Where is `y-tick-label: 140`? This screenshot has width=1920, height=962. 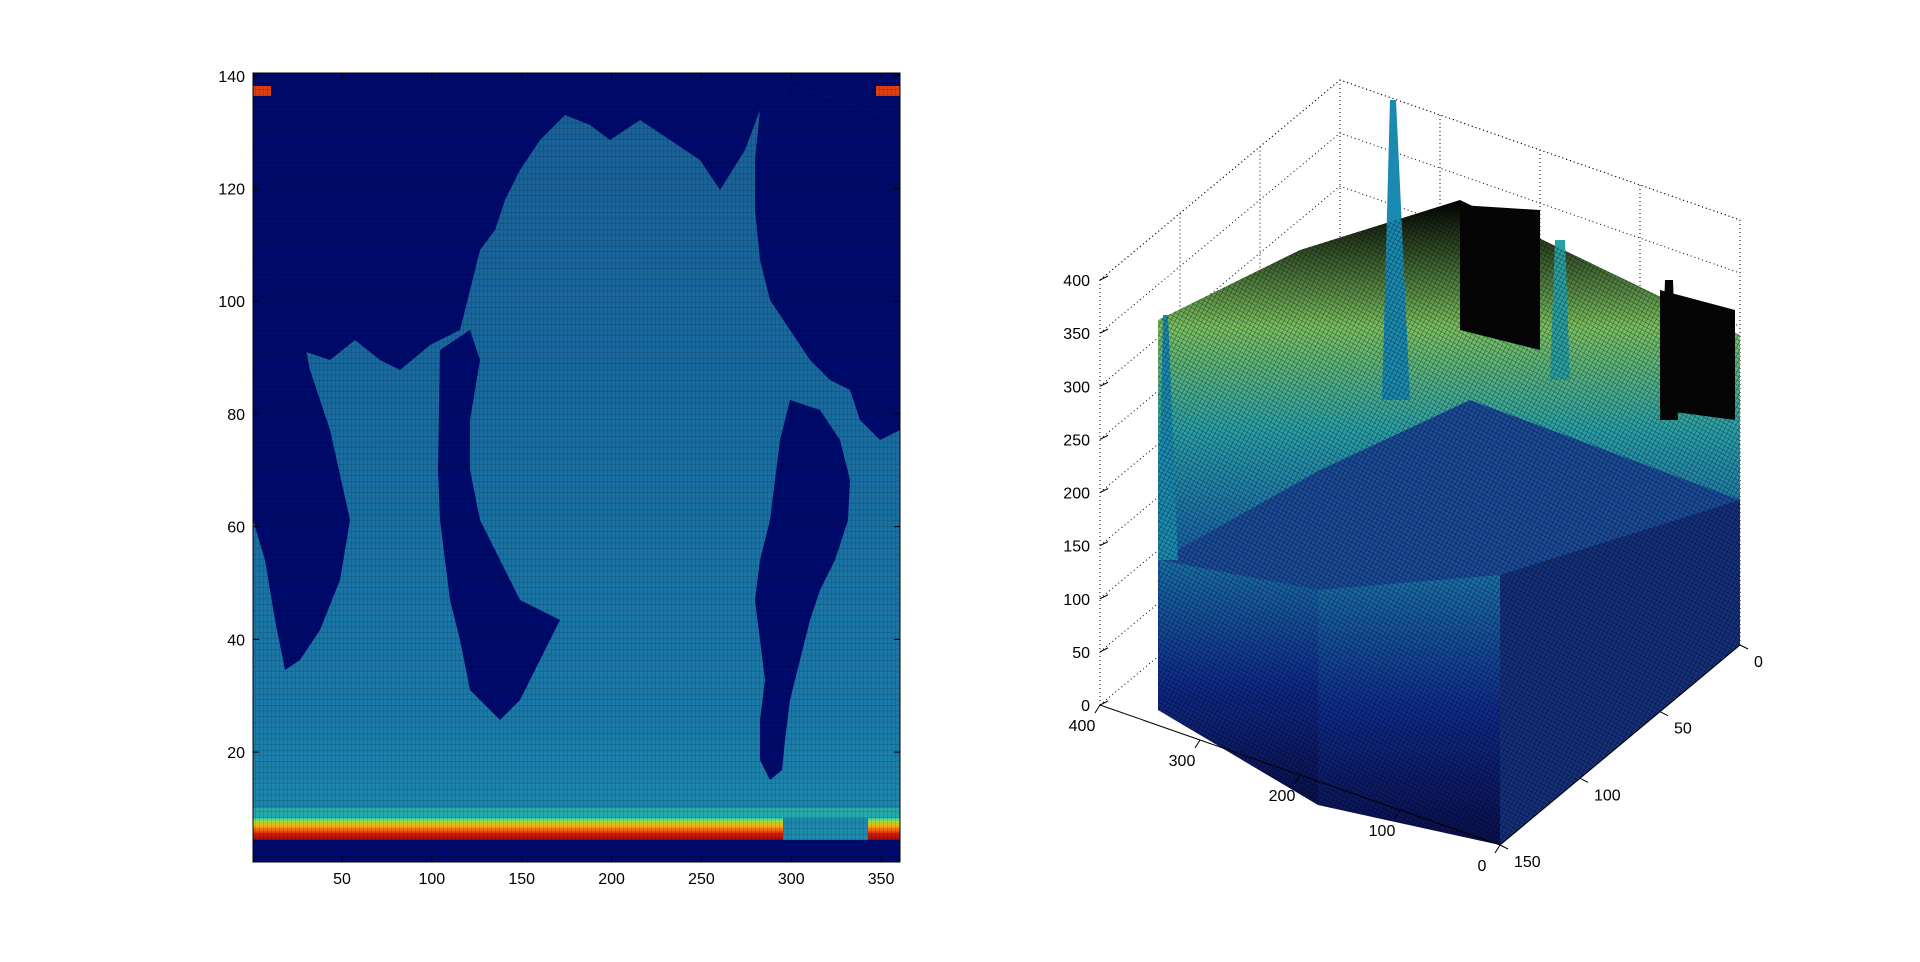
y-tick-label: 140 is located at coordinates (231, 77).